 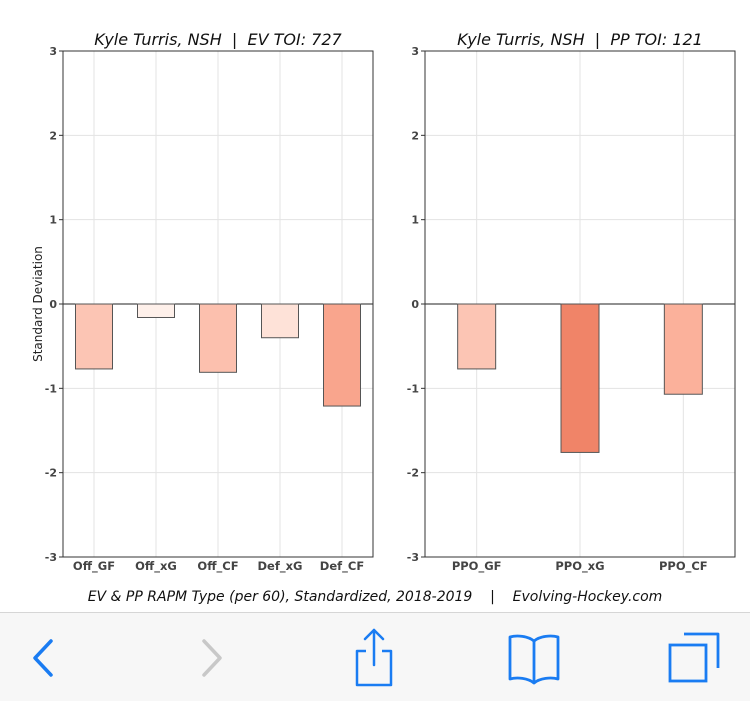 What do you see at coordinates (53, 304) in the screenshot?
I see `ev-ytick-label: 0` at bounding box center [53, 304].